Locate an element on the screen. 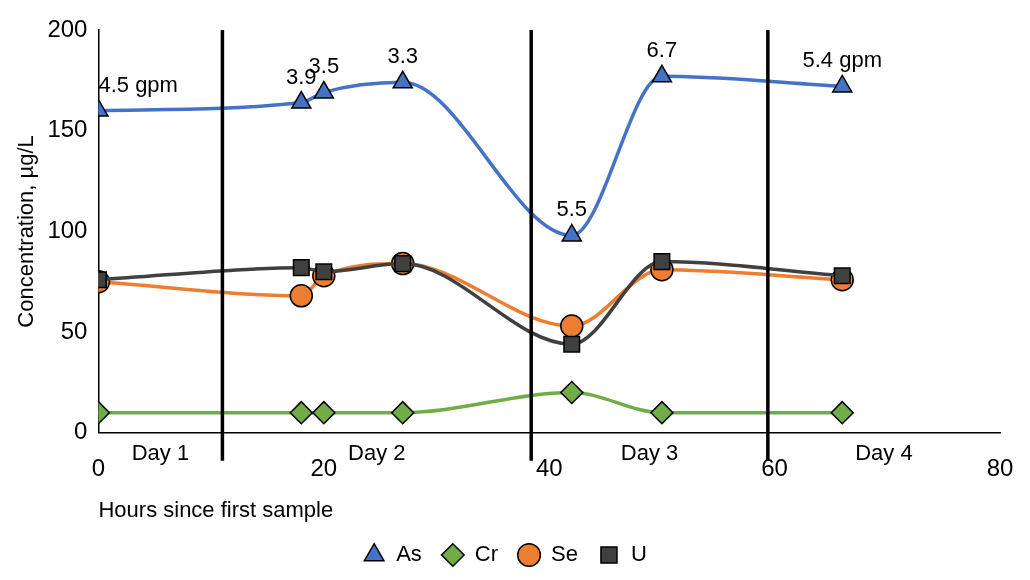 The width and height of the screenshot is (1030, 580). legend-label: Se is located at coordinates (564, 554).